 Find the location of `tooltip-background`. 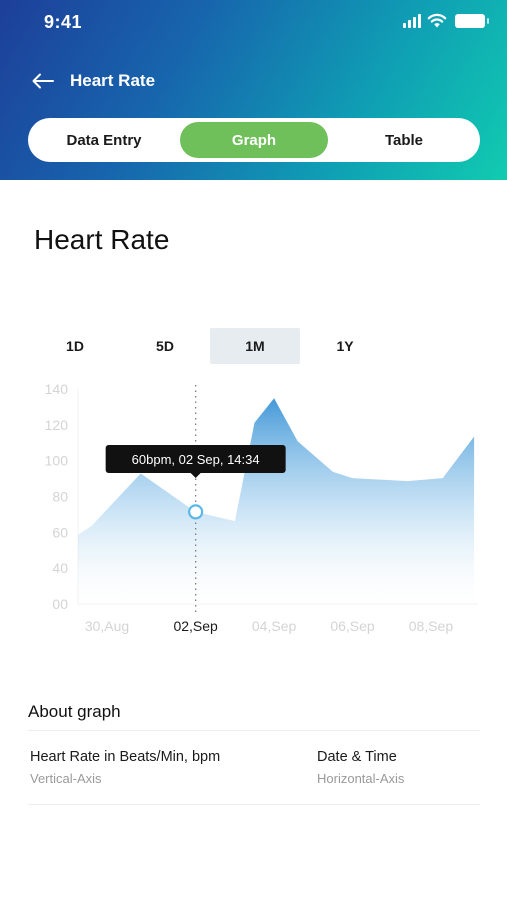

tooltip-background is located at coordinates (195, 459).